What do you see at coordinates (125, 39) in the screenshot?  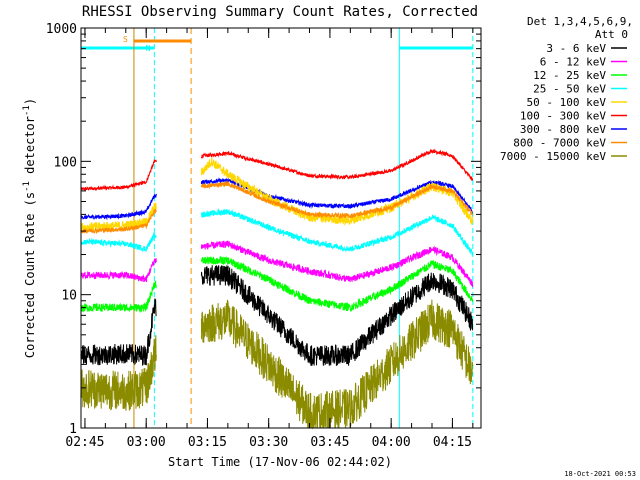 I see `saa-label: S` at bounding box center [125, 39].